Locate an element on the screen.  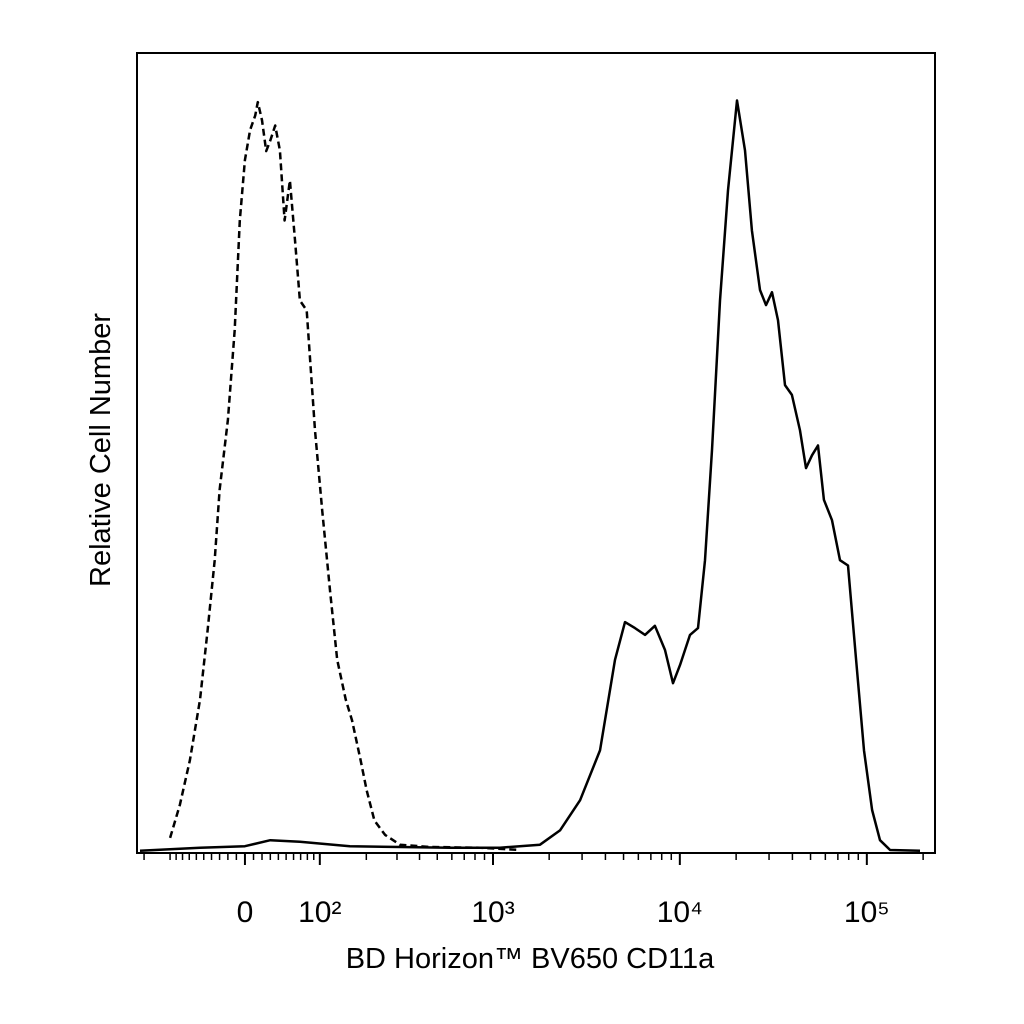
x-tick-label: 0 is located at coordinates (245, 912).